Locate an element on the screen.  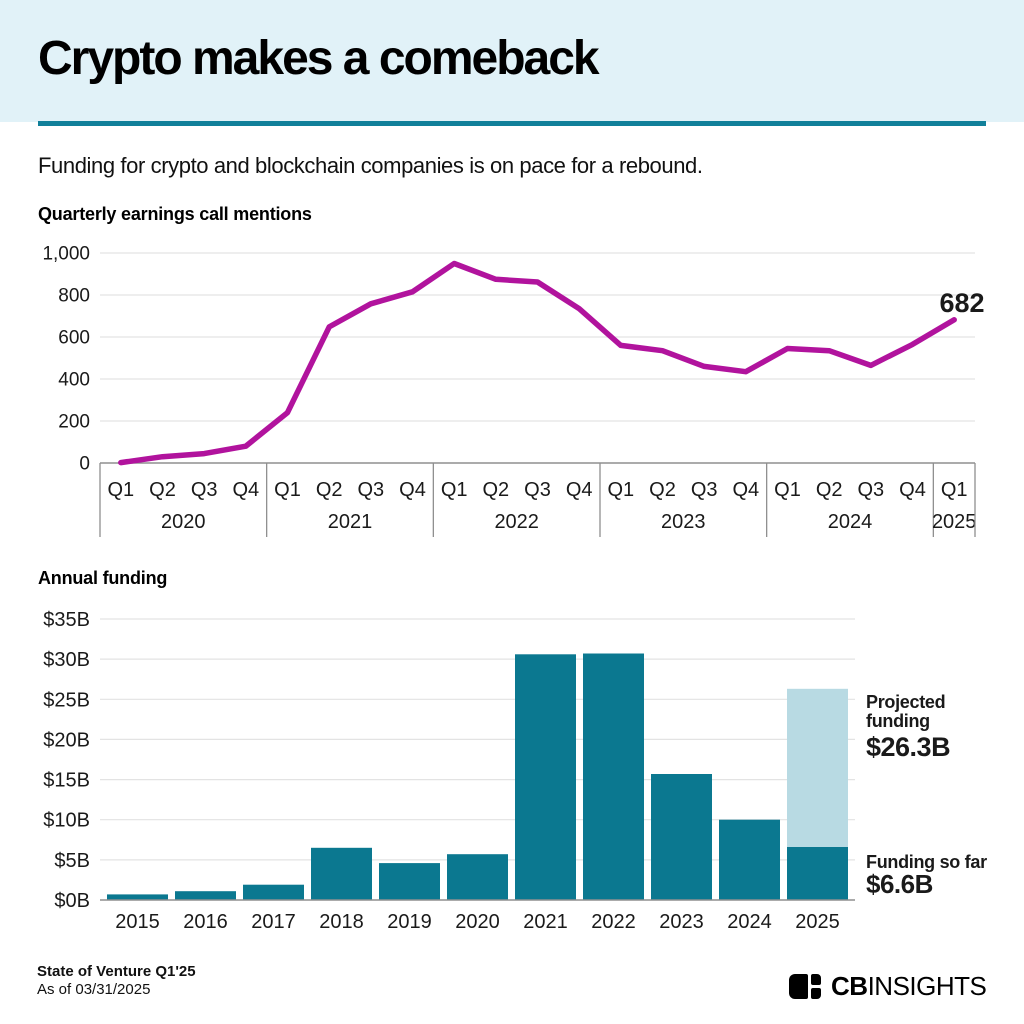
line-chart-title: Quarterly earnings call mentions is located at coordinates (175, 214).